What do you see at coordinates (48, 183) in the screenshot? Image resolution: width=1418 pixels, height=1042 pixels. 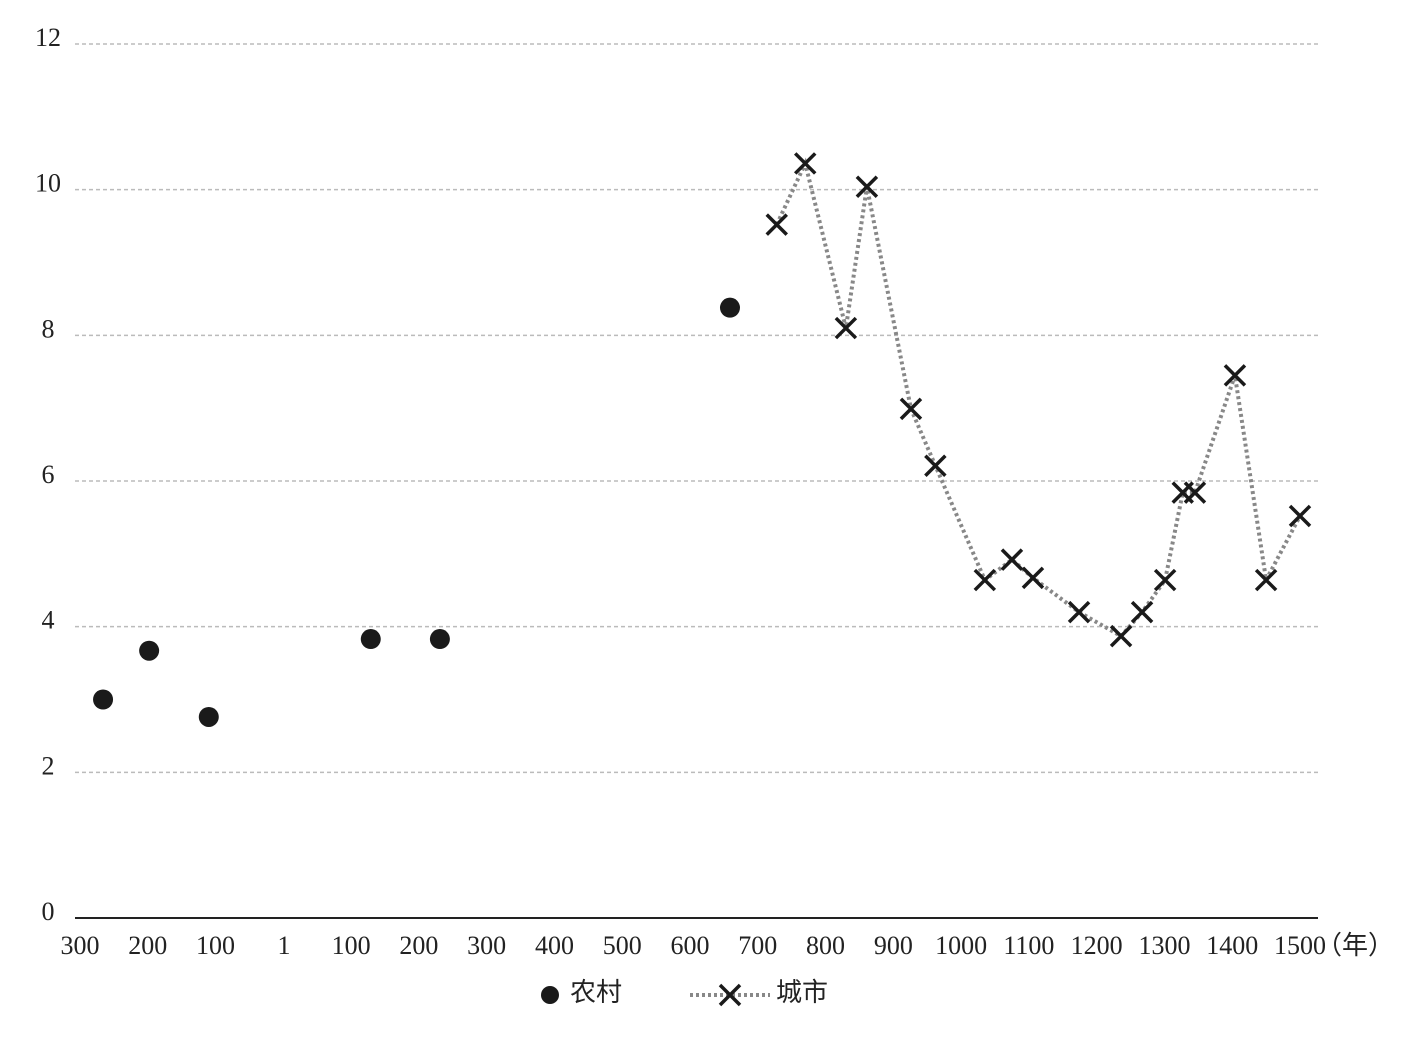 I see `y-tick-label: 10` at bounding box center [48, 183].